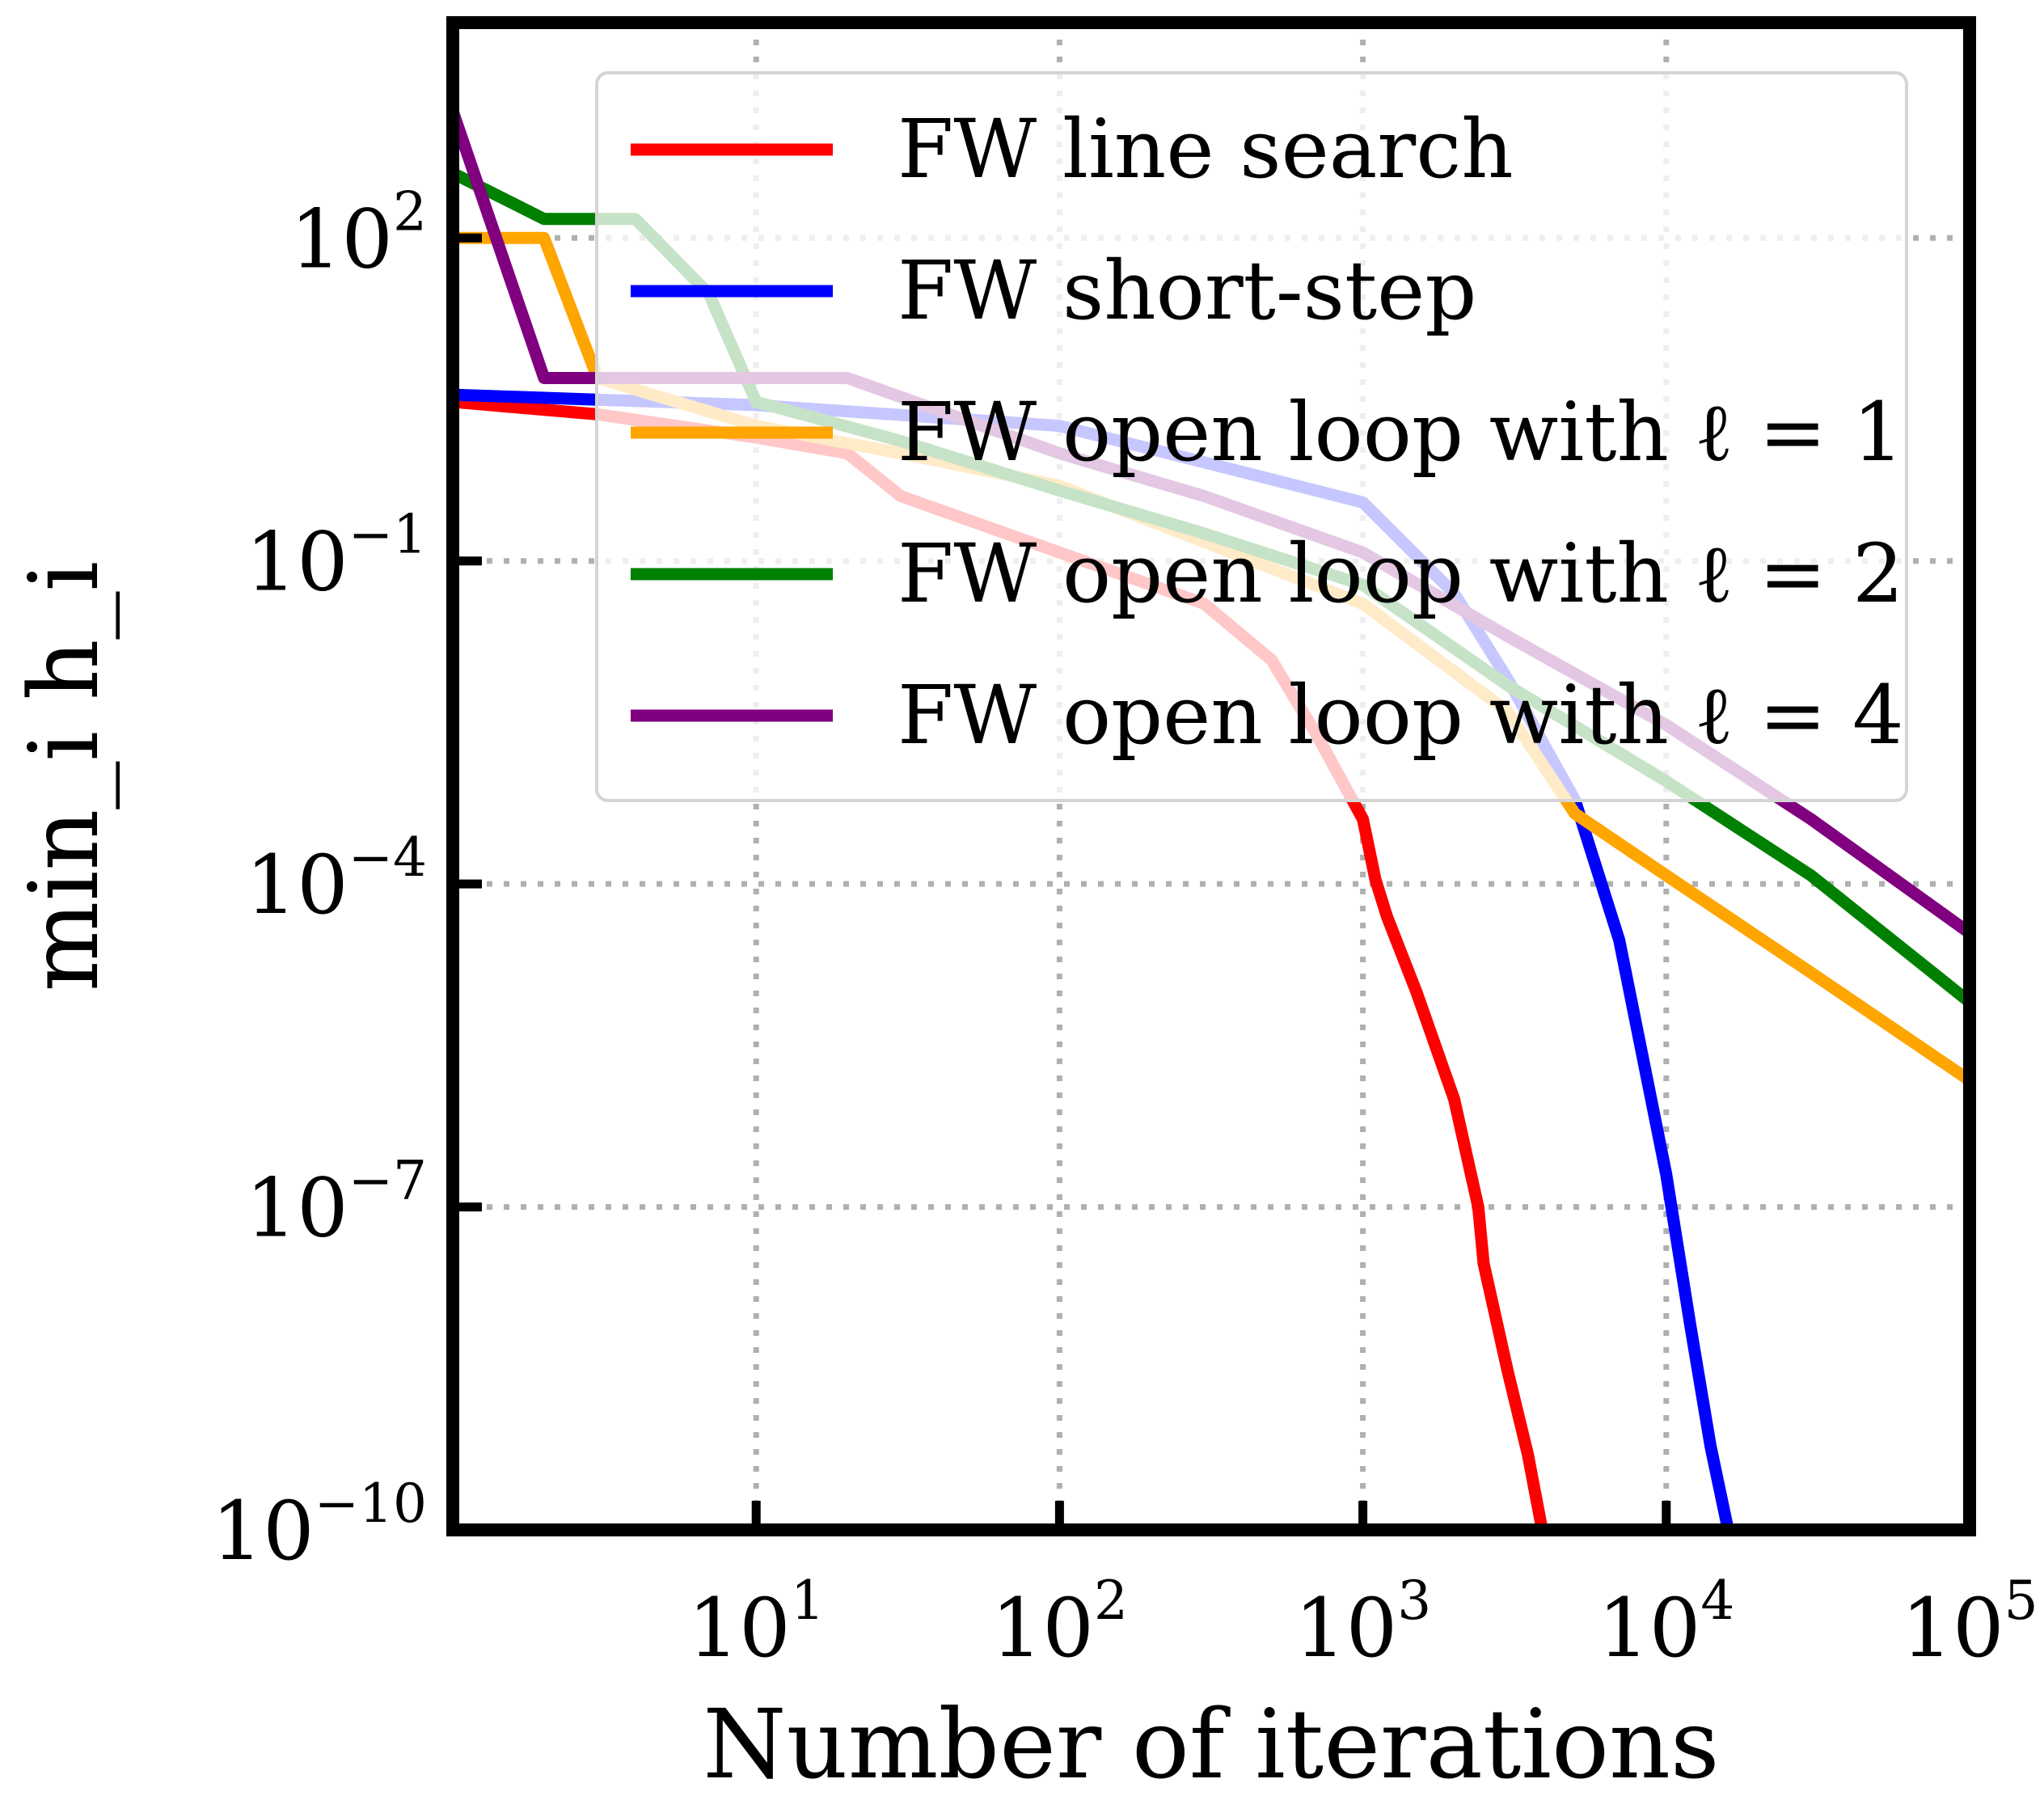 The width and height of the screenshot is (2044, 1817). I want to click on y-tick-label: 10⁻⁴, so click(336, 879).